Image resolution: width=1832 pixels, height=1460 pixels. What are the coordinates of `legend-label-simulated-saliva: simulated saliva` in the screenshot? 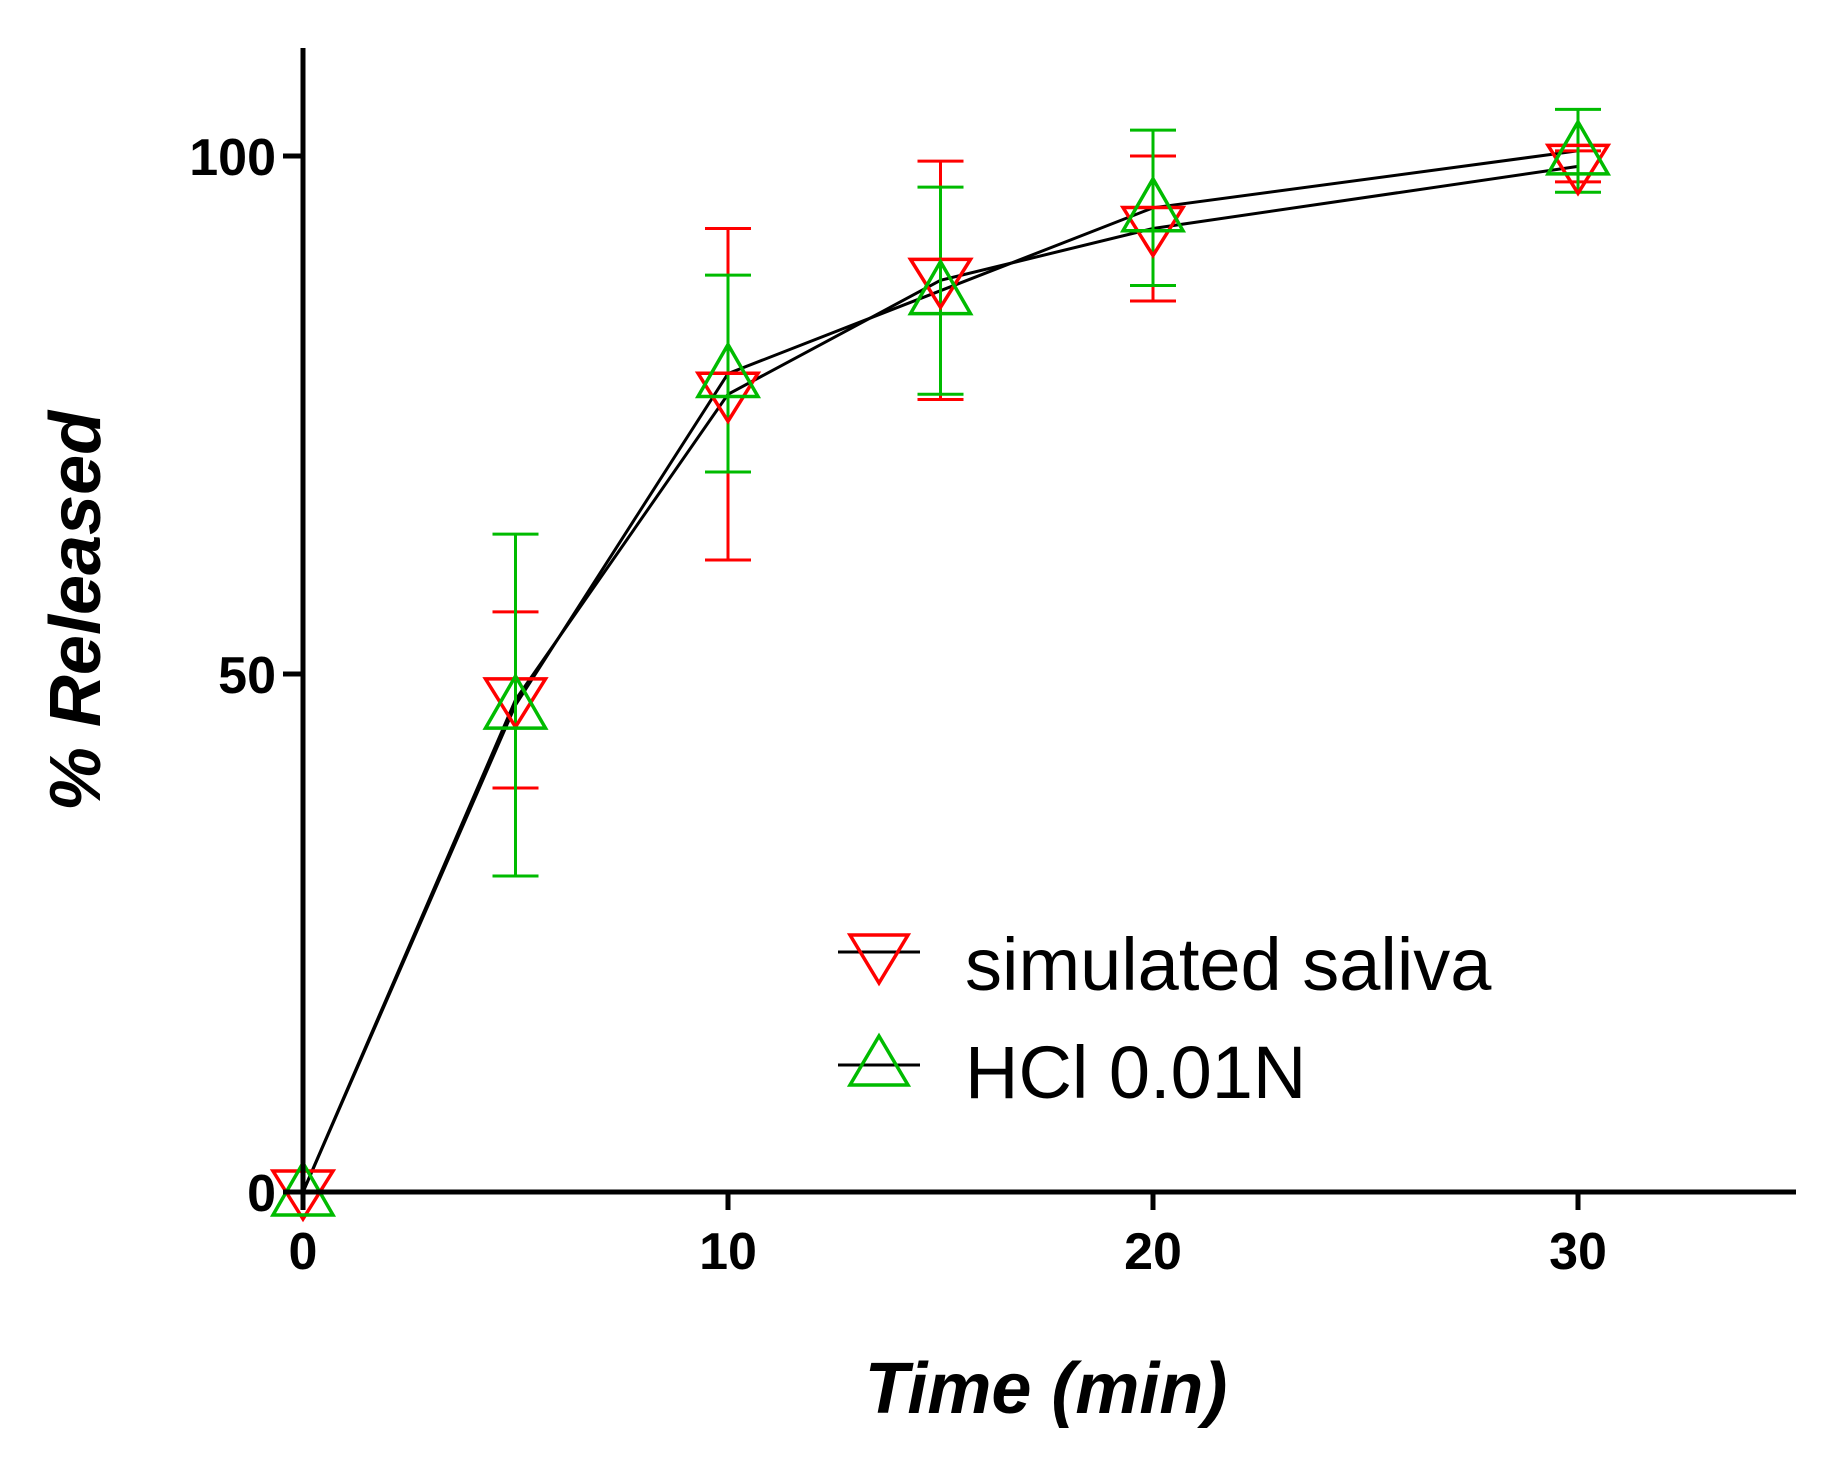 It's located at (1228, 964).